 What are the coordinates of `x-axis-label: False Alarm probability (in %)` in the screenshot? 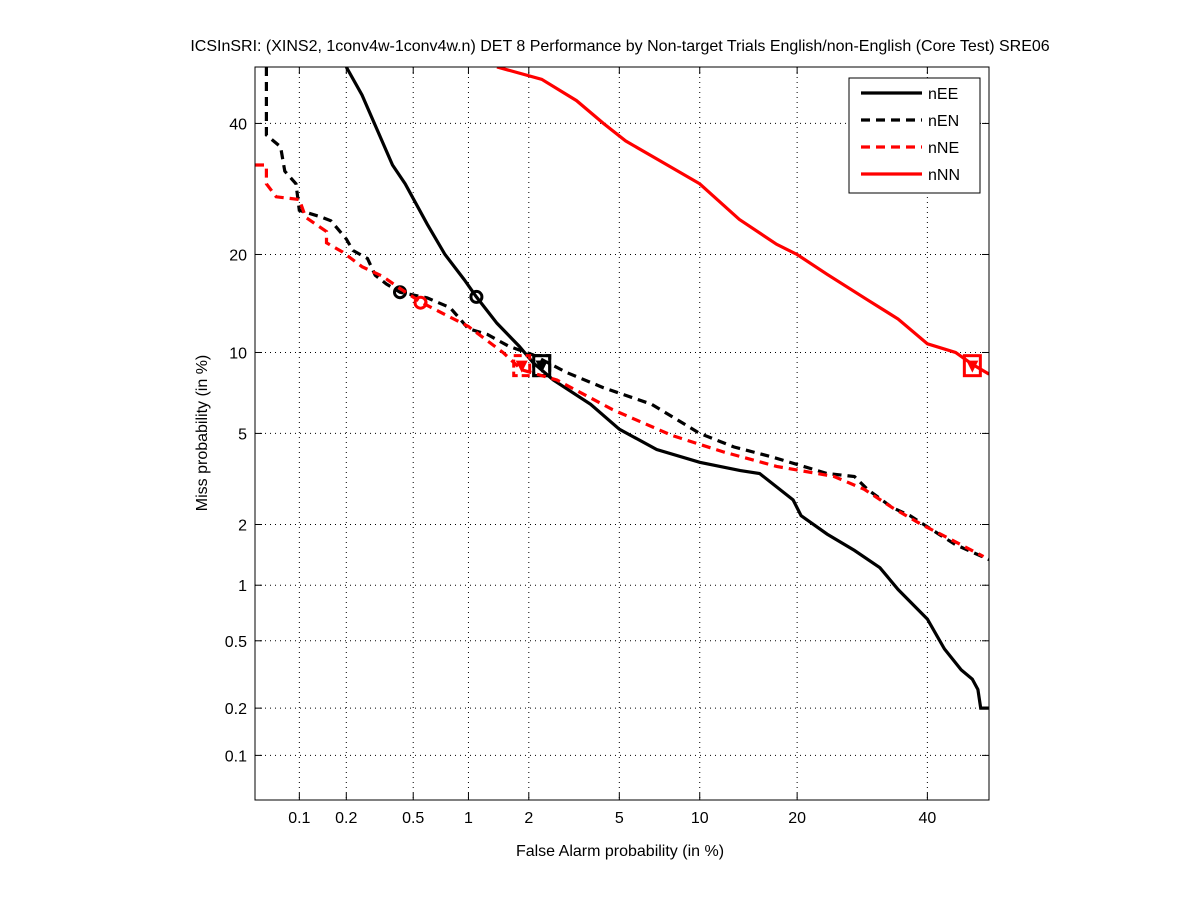 It's located at (620, 851).